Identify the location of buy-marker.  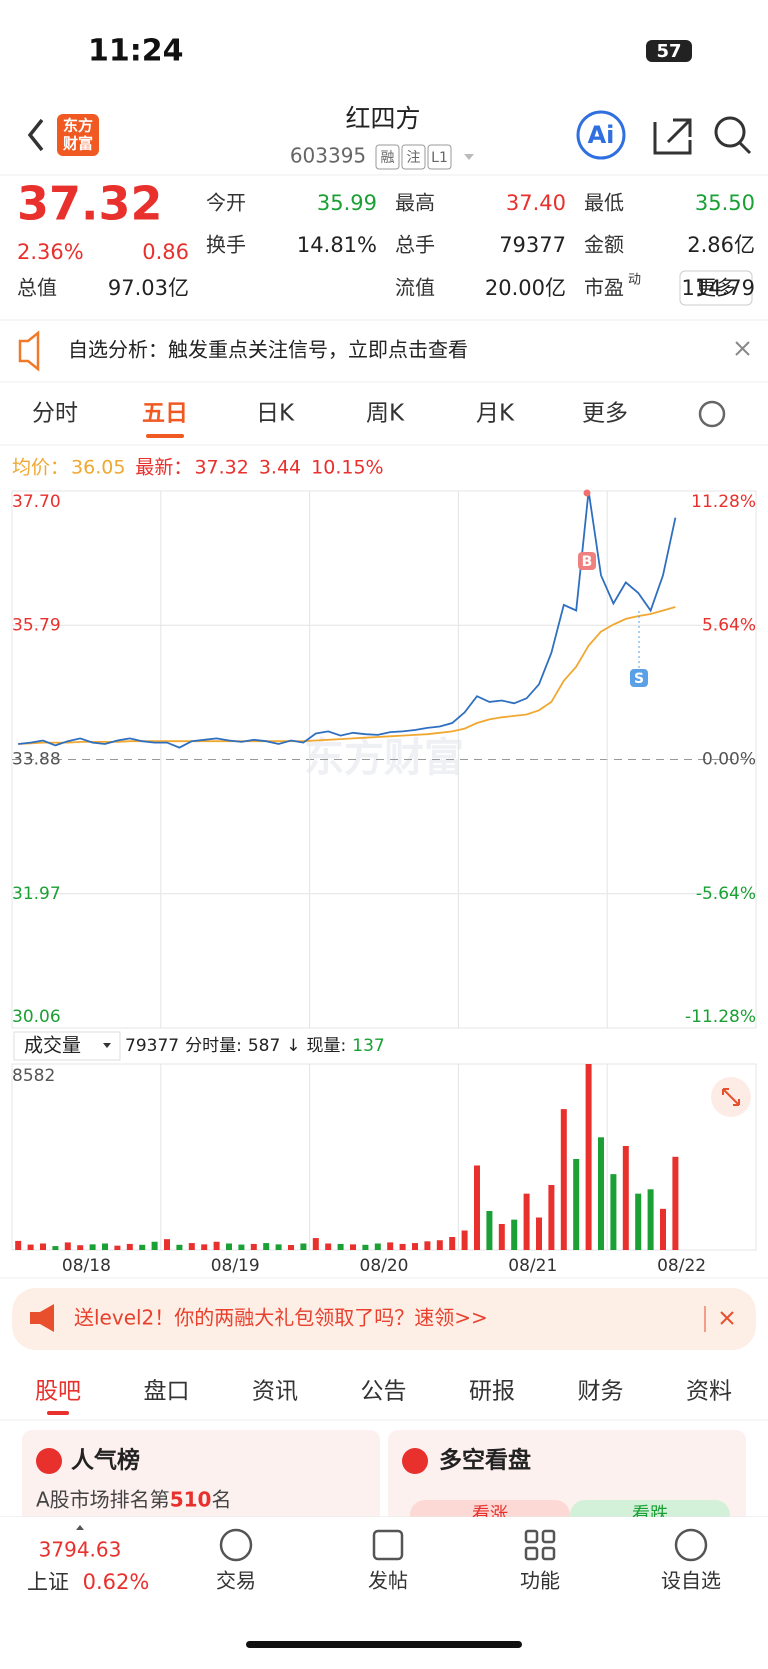
(587, 561).